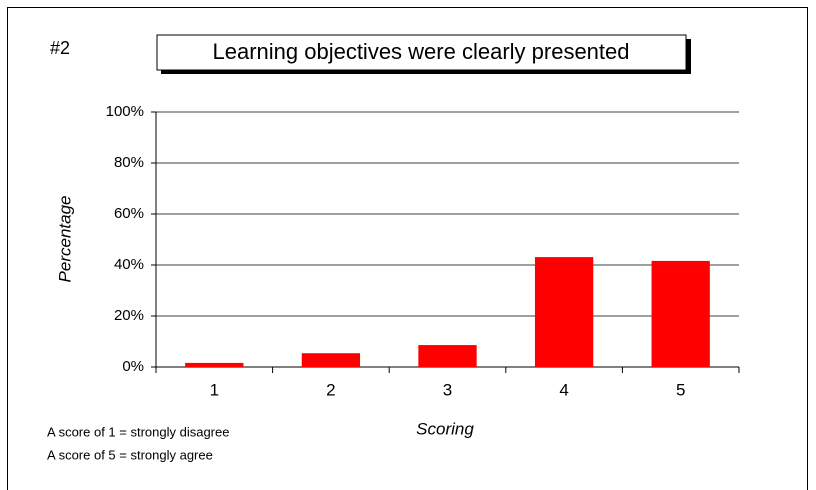 Image resolution: width=816 pixels, height=490 pixels. Describe the element at coordinates (680, 389) in the screenshot. I see `x-tick-label: 5` at that location.